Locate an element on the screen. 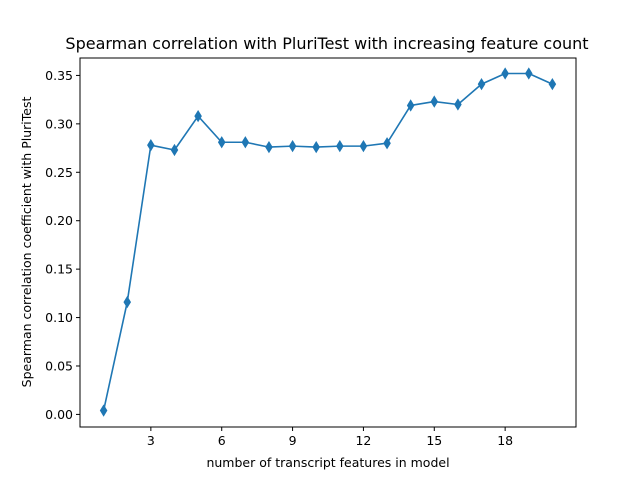  y-tick-label: 0.00 is located at coordinates (59, 414).